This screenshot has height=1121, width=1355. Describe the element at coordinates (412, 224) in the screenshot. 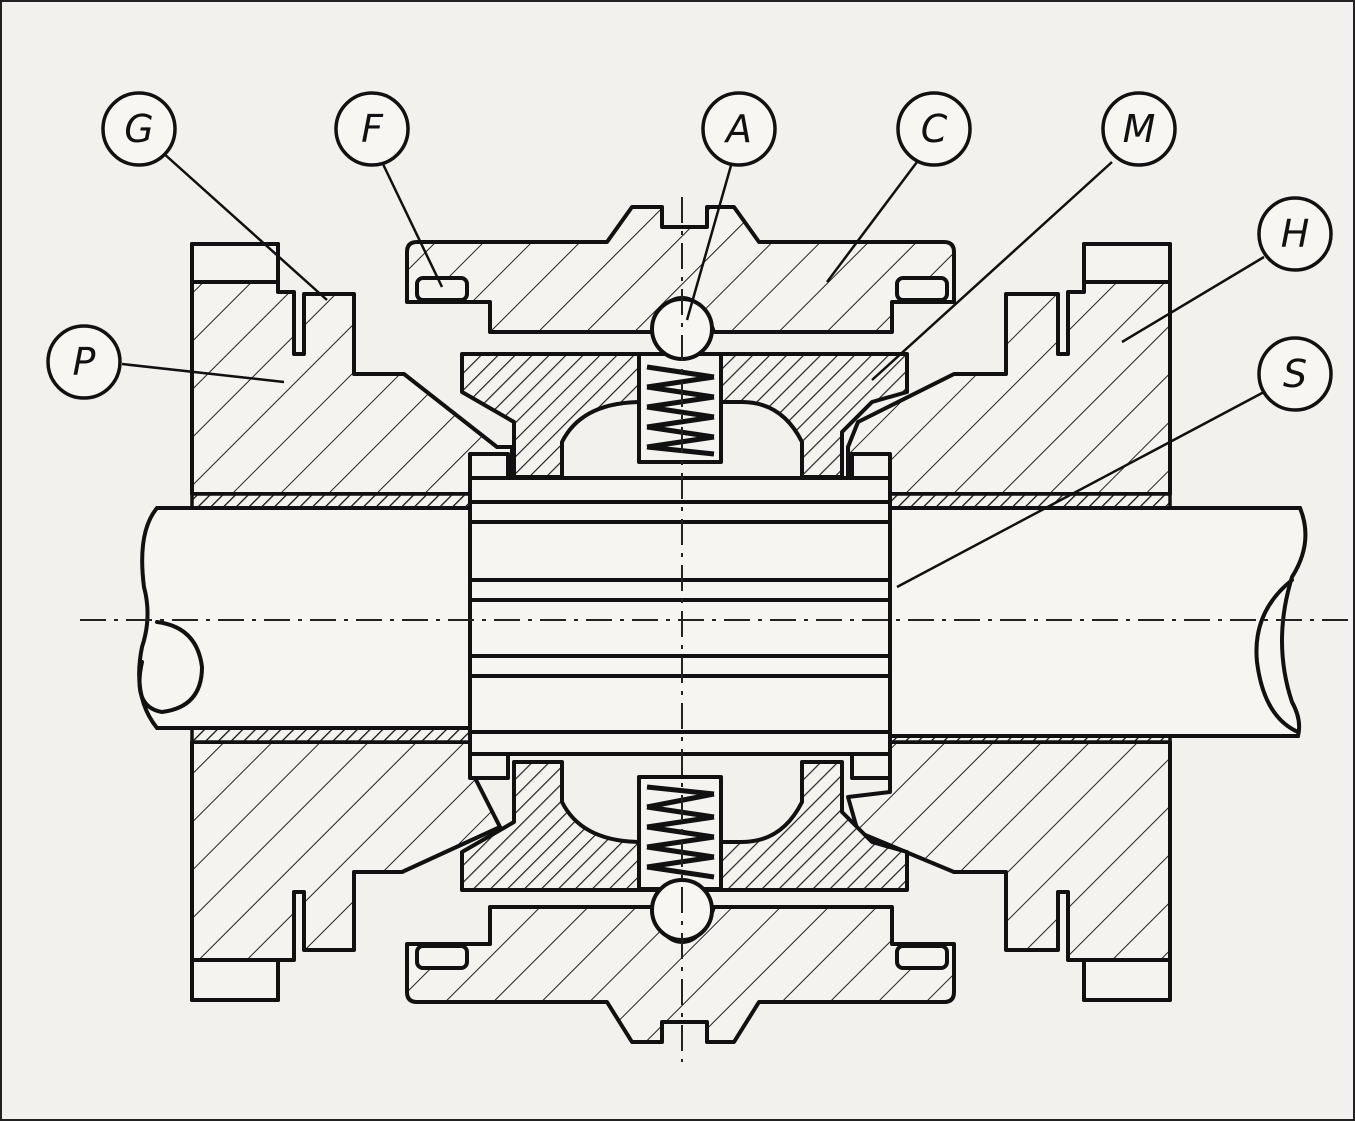

I see `leader-f` at that location.